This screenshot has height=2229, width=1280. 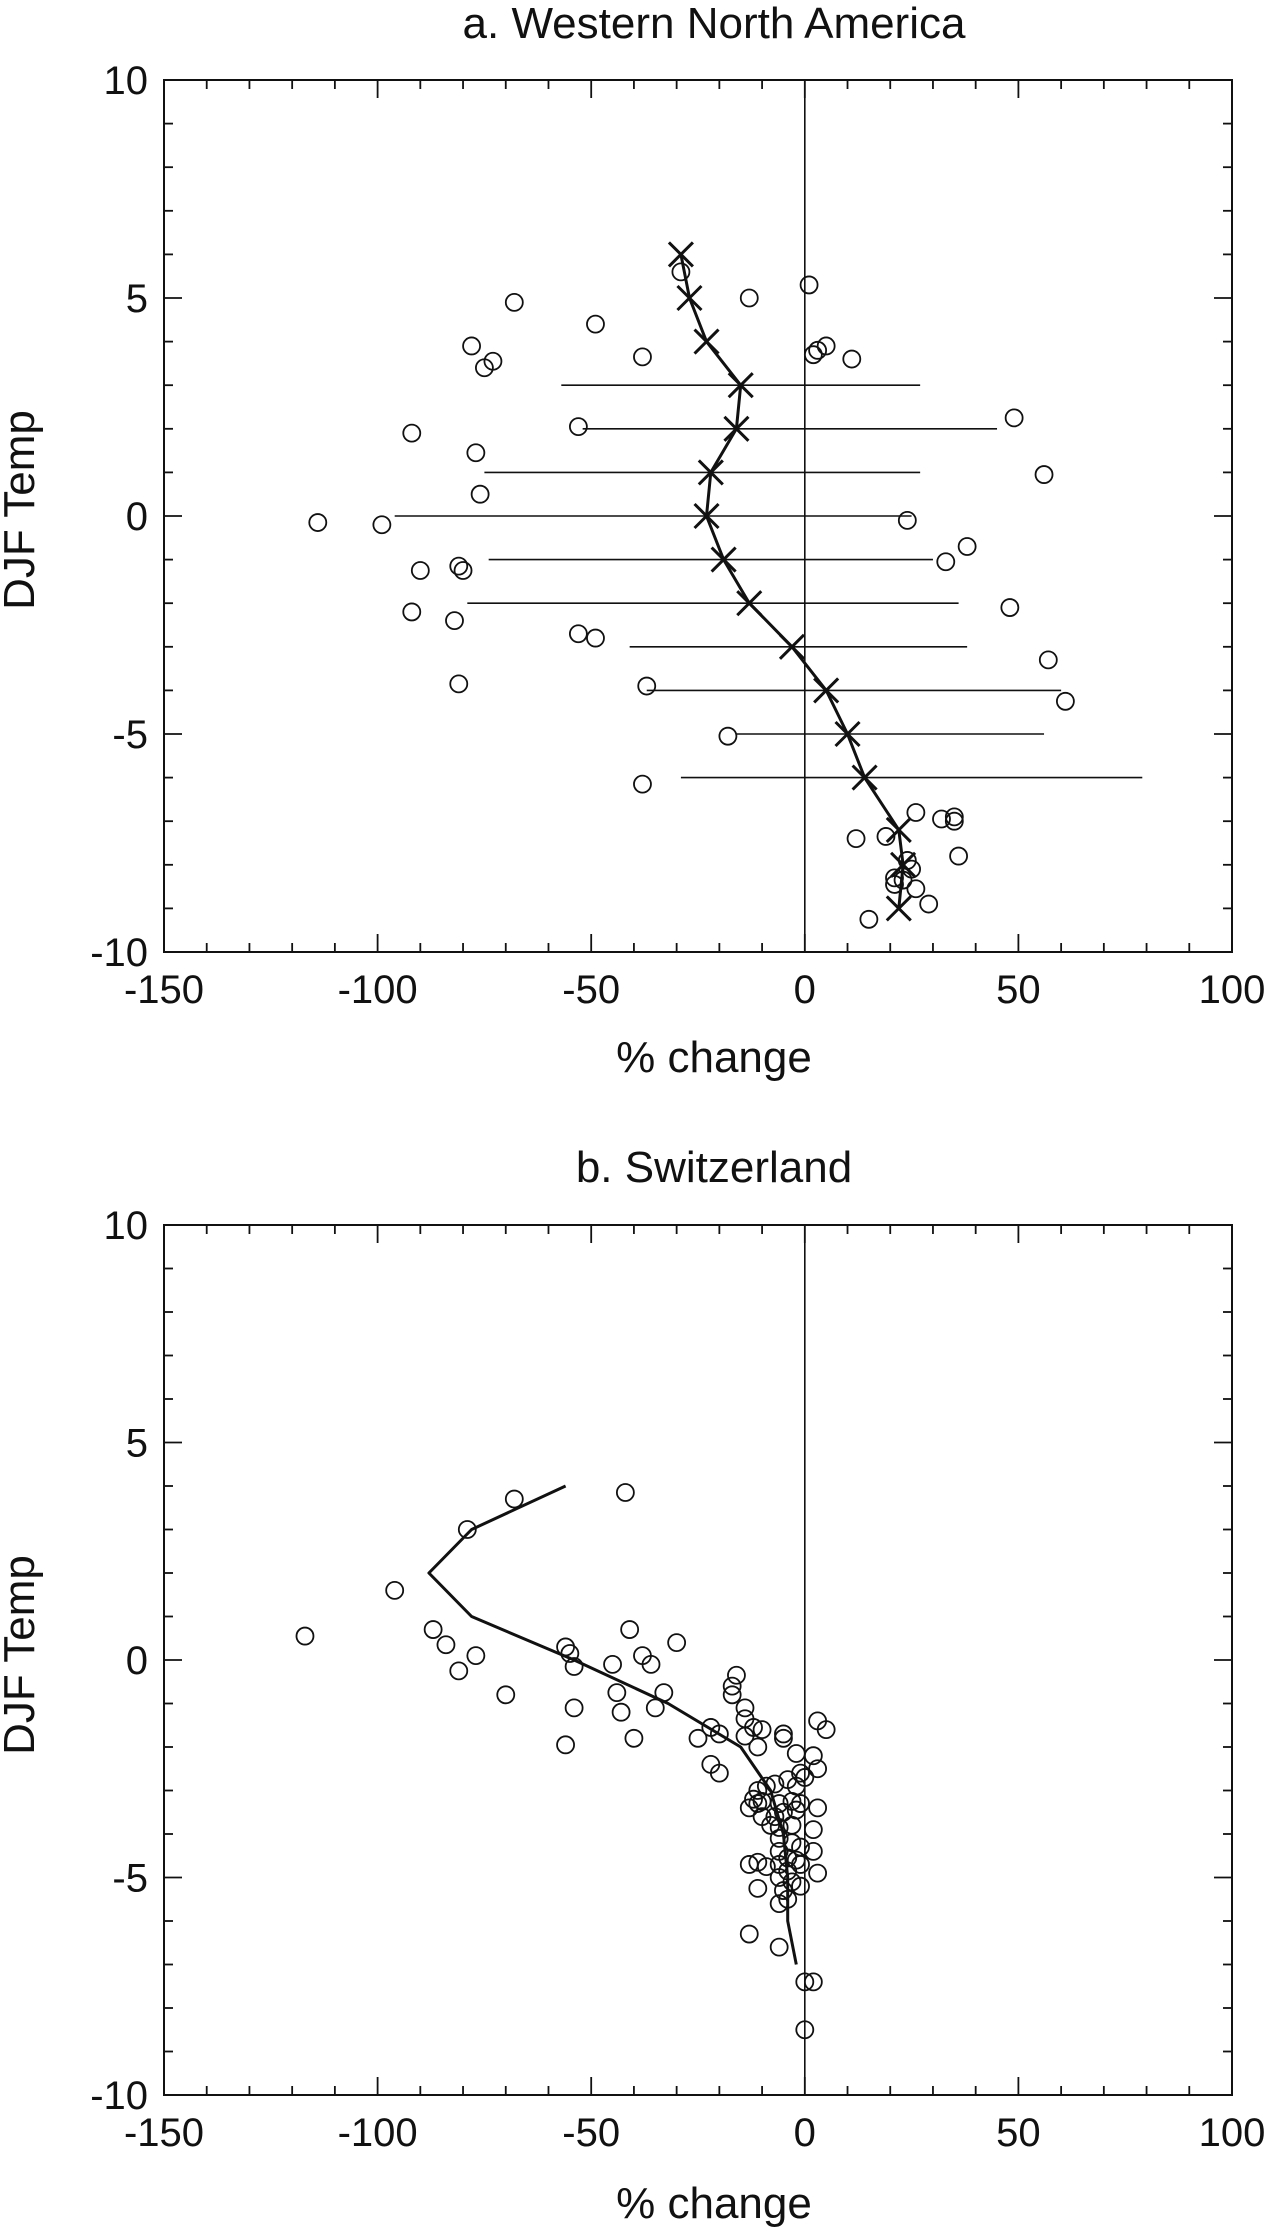 I want to click on x-tick-label: 0, so click(x=805, y=2133).